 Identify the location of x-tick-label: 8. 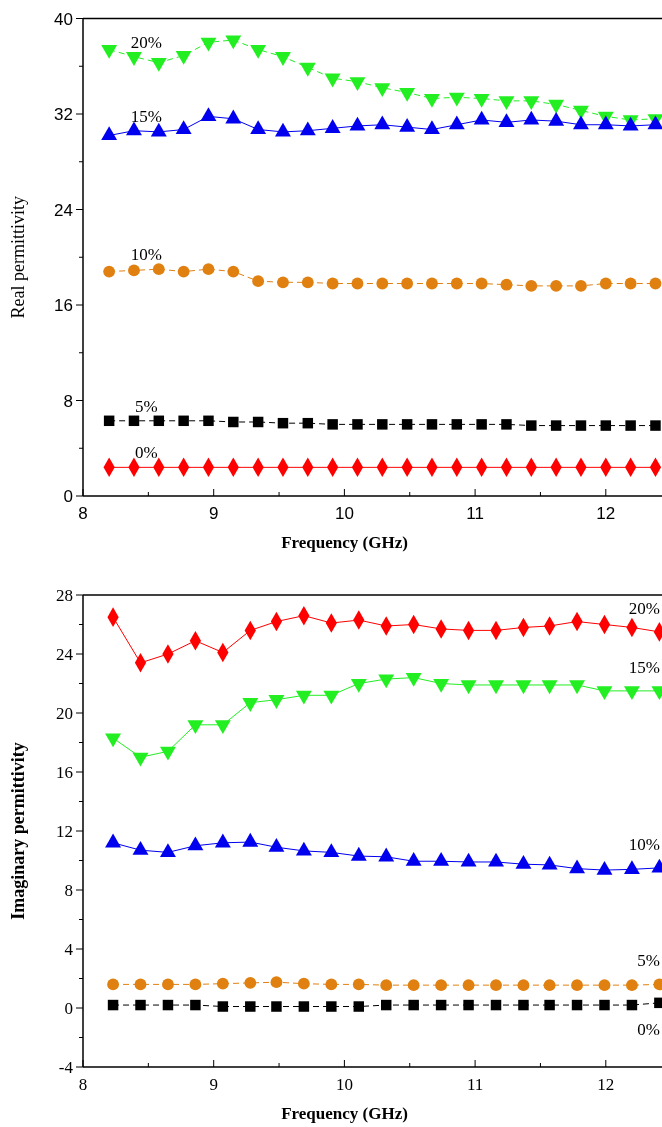
(83, 1084).